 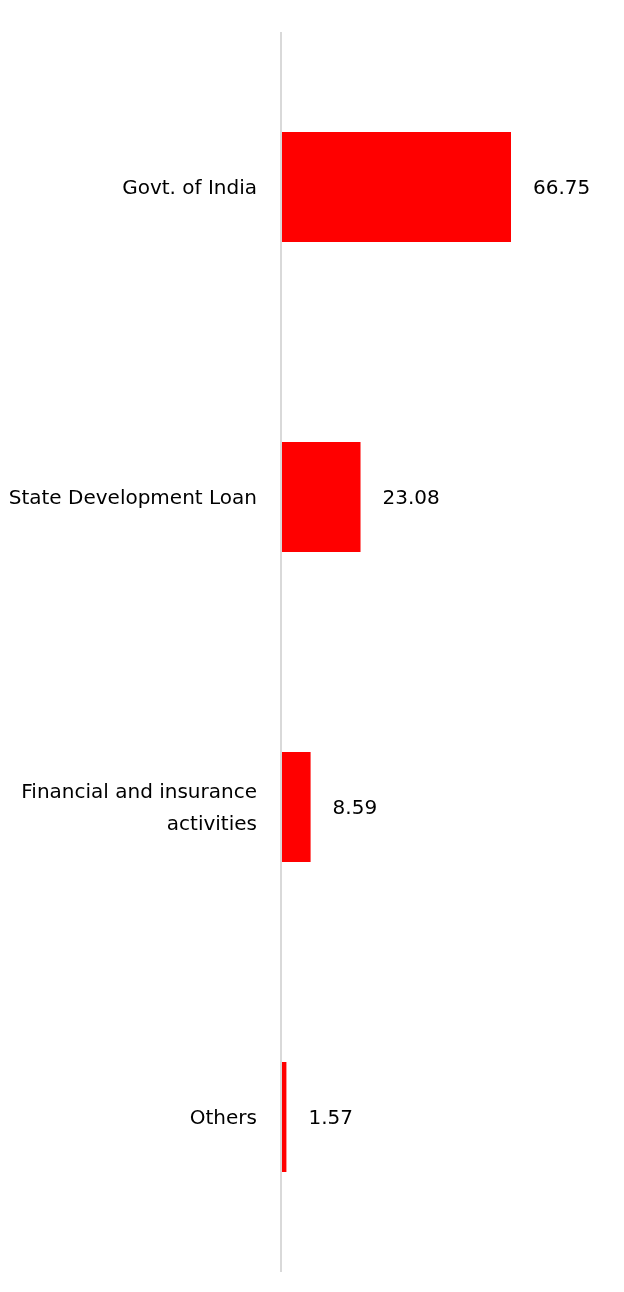 I want to click on data-label: 23.08, so click(x=411, y=497).